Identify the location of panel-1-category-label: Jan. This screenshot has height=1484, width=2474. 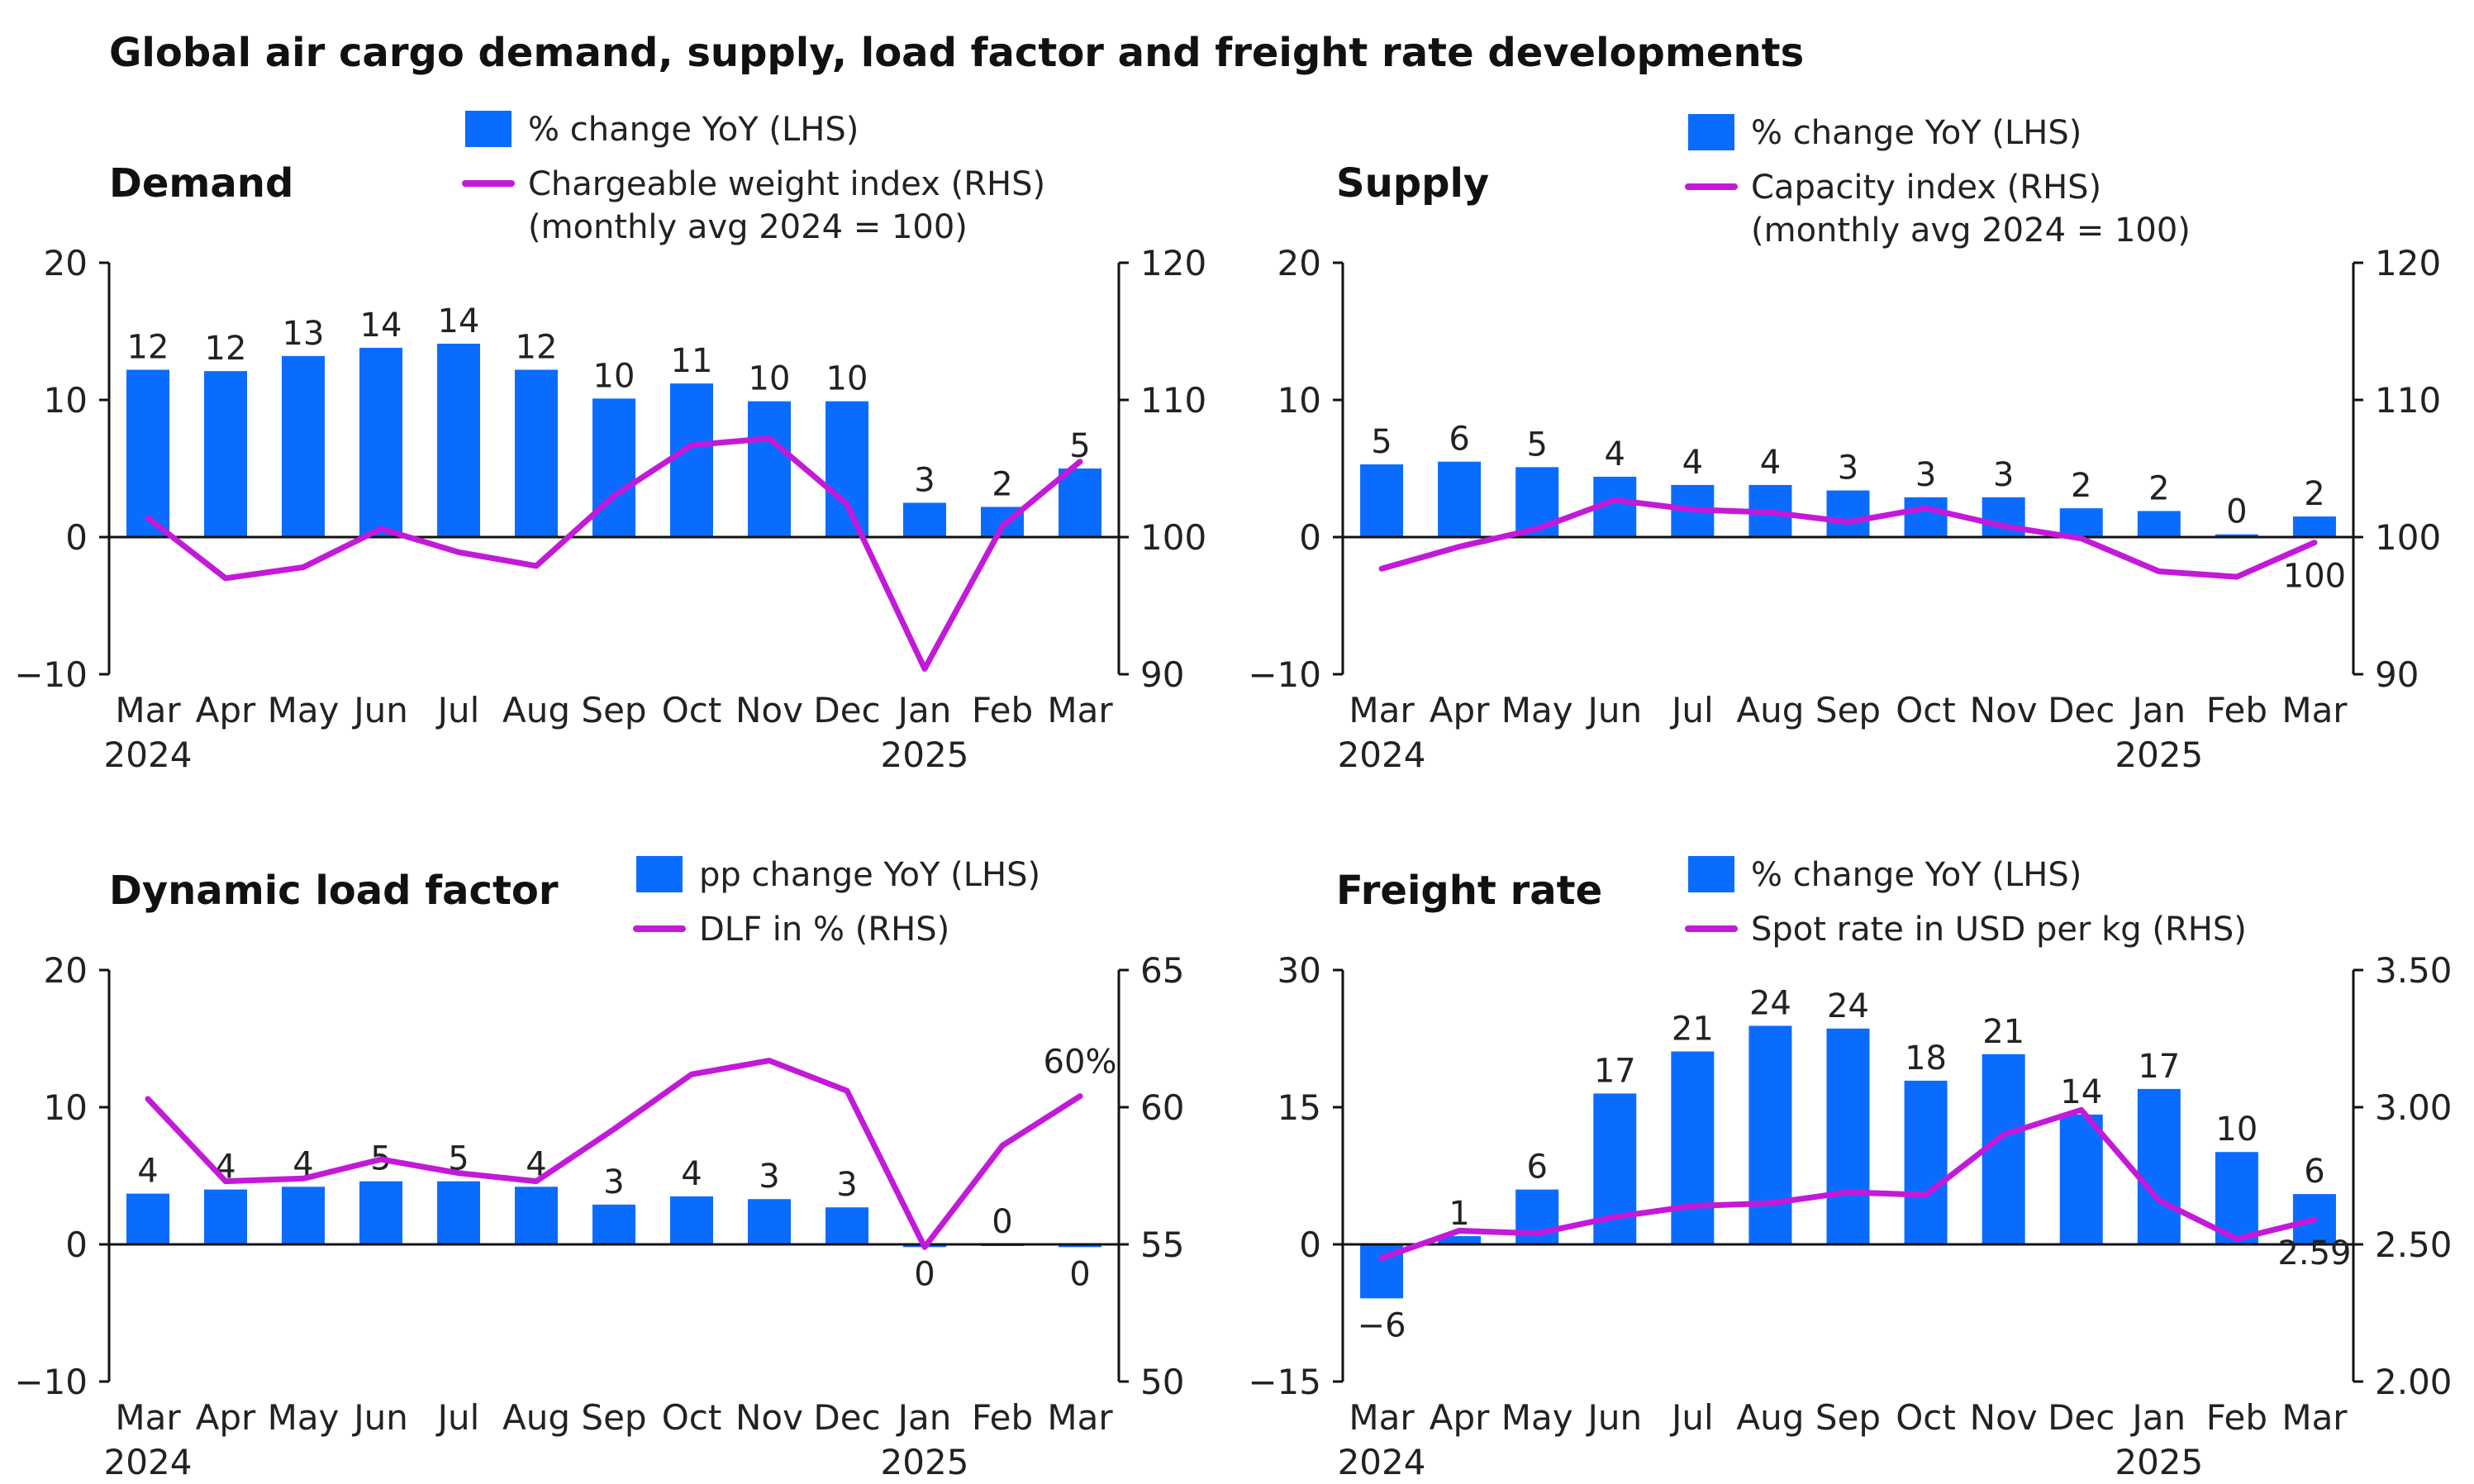
(924, 710).